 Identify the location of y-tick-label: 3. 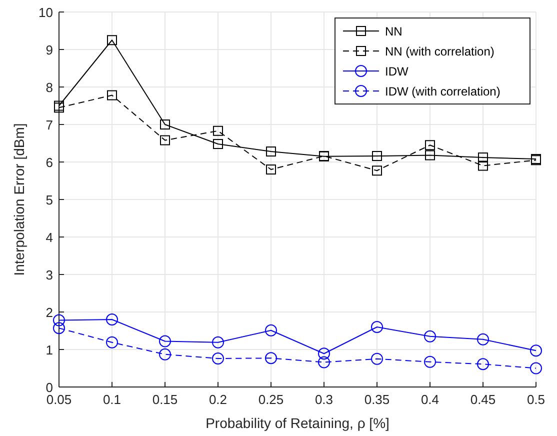
(49, 275).